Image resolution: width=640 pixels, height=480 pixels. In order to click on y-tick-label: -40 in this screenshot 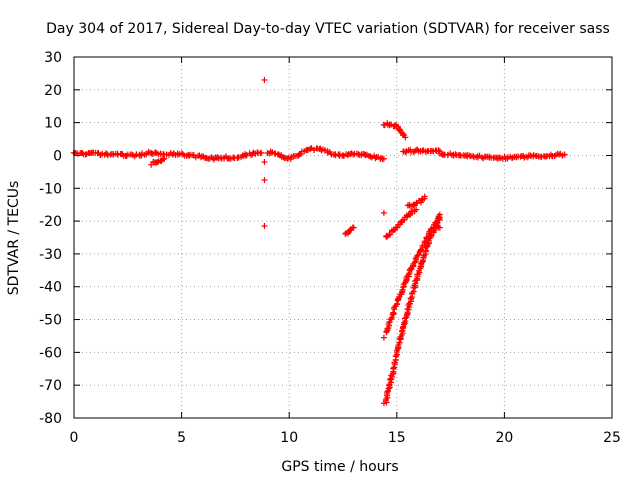, I will do `click(50, 288)`.